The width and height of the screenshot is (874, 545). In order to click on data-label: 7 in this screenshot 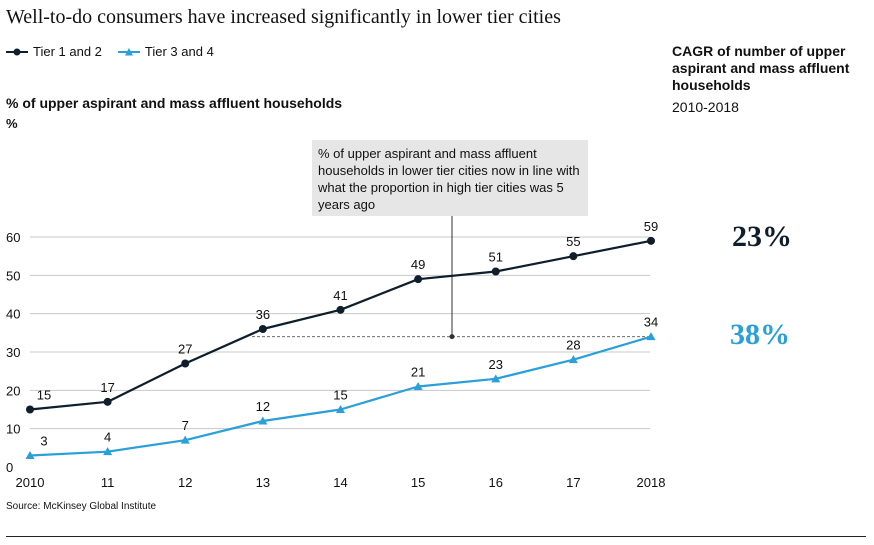, I will do `click(185, 425)`.